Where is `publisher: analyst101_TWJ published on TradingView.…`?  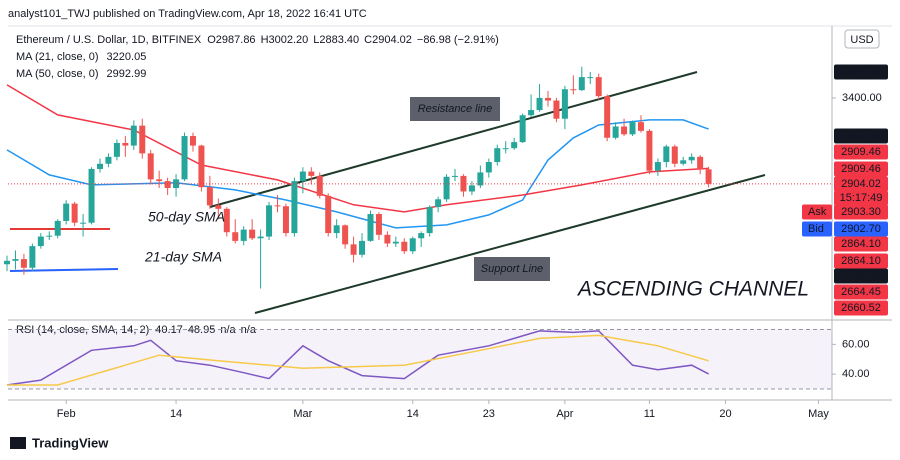 publisher: analyst101_TWJ published on TradingView.… is located at coordinates (187, 14).